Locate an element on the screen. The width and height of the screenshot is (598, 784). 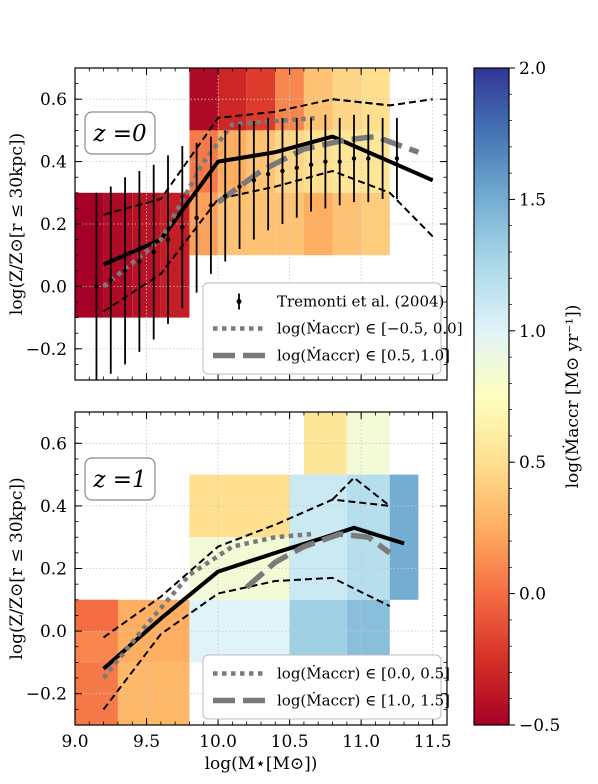
colorbar-tick-label: 0.0 is located at coordinates (532, 595).